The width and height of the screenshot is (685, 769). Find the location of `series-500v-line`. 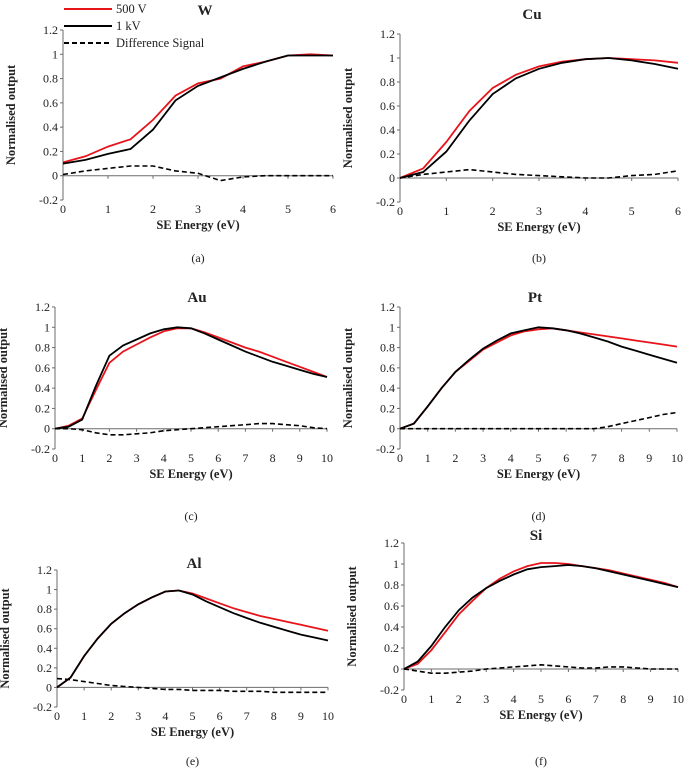

series-500v-line is located at coordinates (198, 108).